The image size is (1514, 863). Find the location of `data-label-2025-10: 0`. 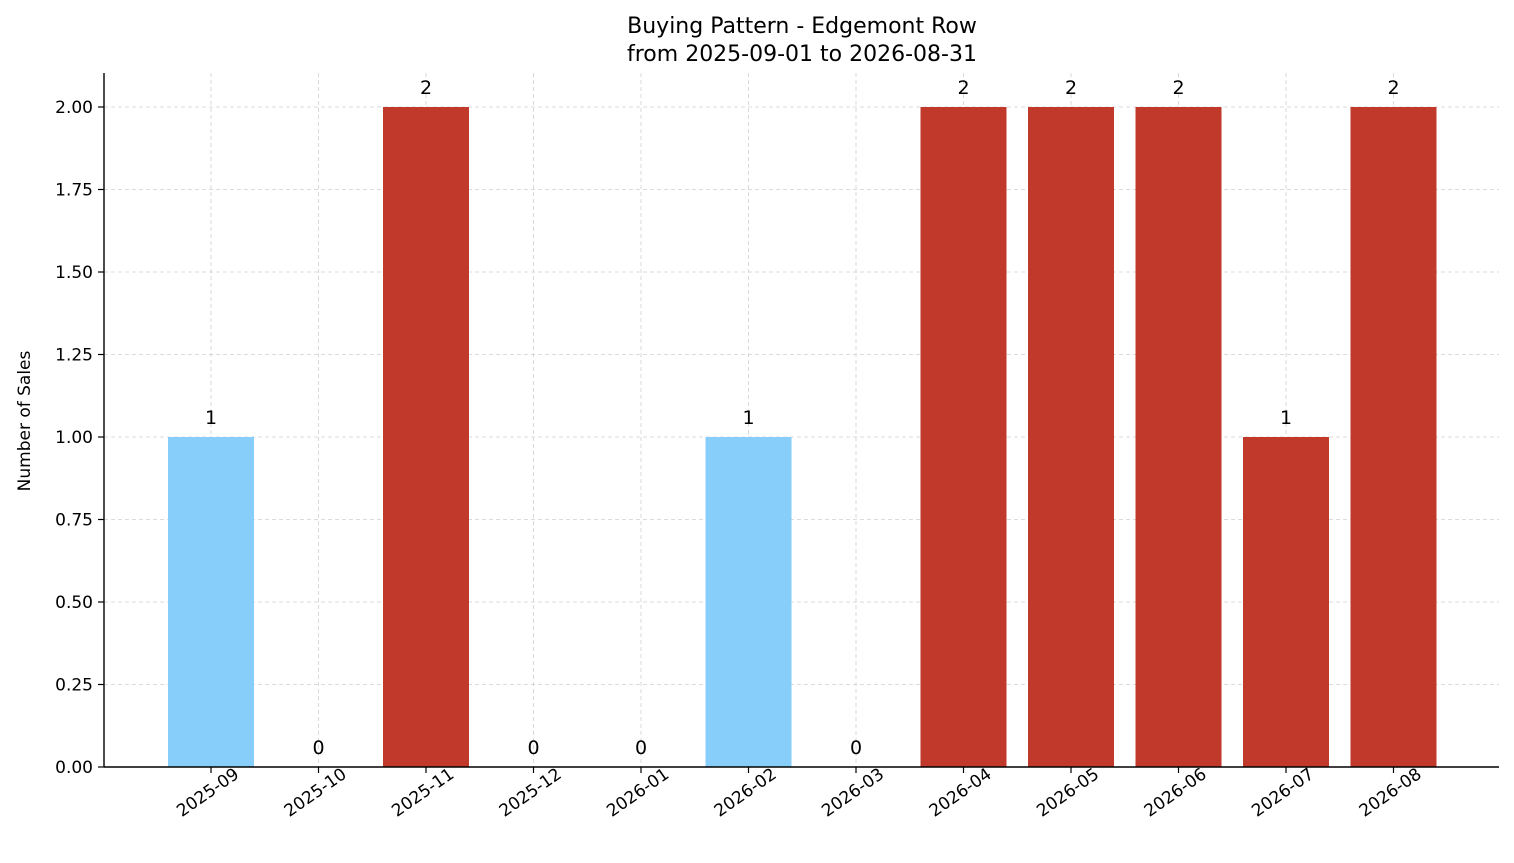

data-label-2025-10: 0 is located at coordinates (318, 748).